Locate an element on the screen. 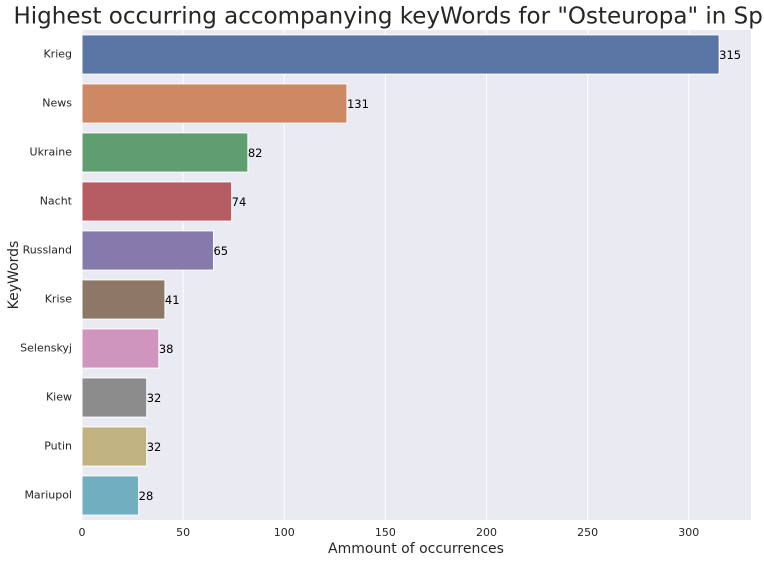 Image resolution: width=764 pixels, height=563 pixels. x-tick-label: 200 is located at coordinates (486, 532).